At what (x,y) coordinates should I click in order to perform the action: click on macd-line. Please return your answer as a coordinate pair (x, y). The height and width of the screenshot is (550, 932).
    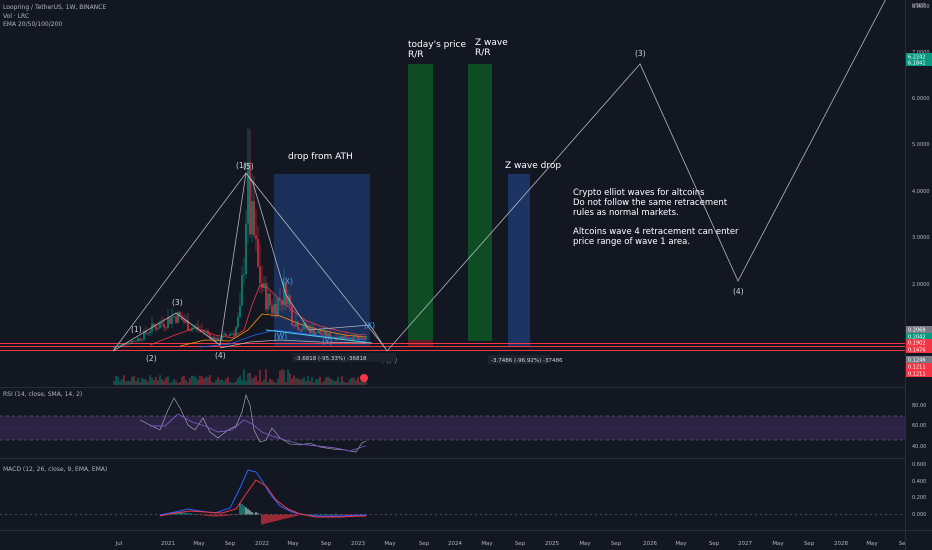
    Looking at the image, I should click on (262, 493).